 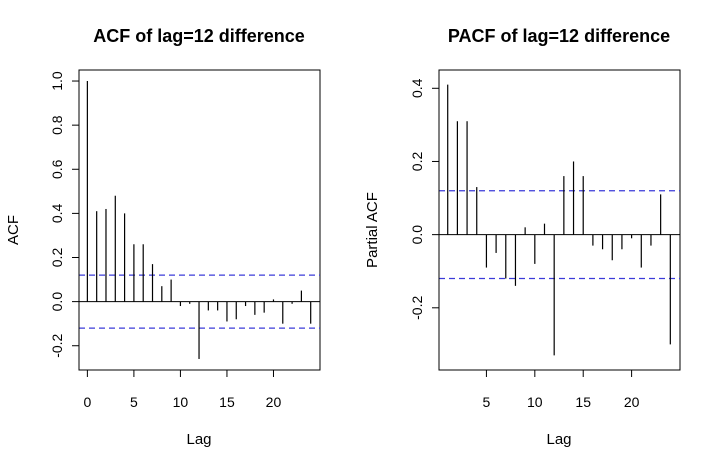 What do you see at coordinates (559, 36) in the screenshot?
I see `pacf-title: PACF of lag=12 difference` at bounding box center [559, 36].